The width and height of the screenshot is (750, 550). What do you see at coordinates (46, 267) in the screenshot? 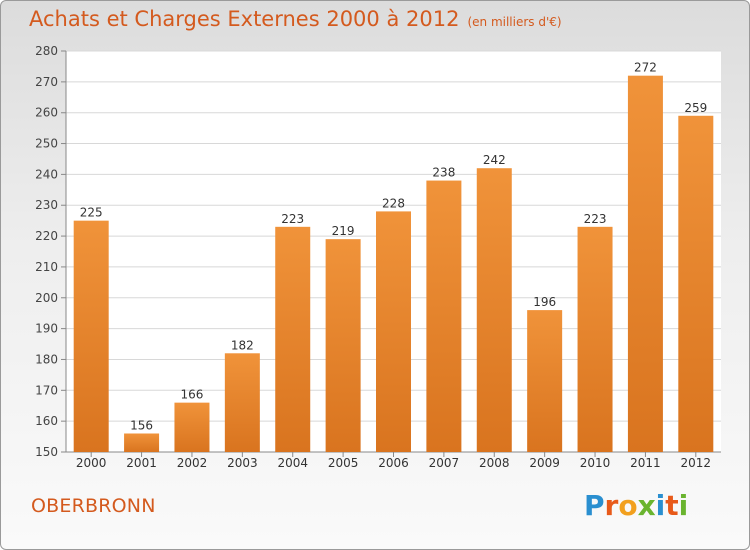
I see `y-tick-label: 210` at bounding box center [46, 267].